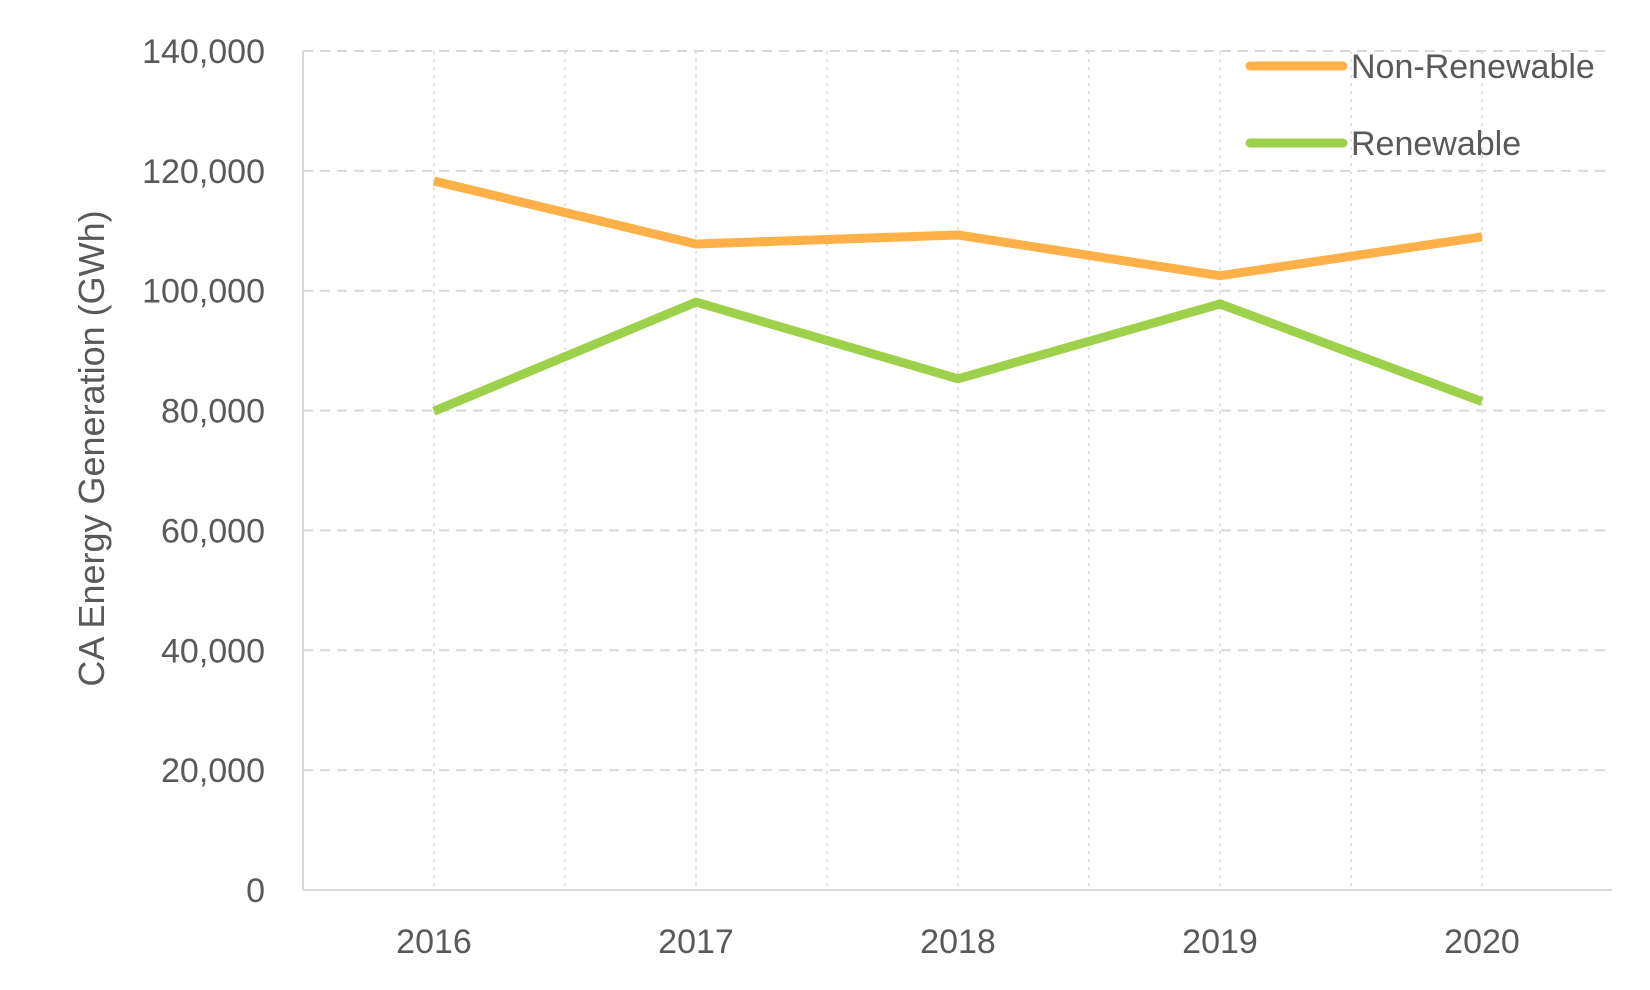 The image size is (1650, 990). What do you see at coordinates (958, 356) in the screenshot?
I see `series-renewable` at bounding box center [958, 356].